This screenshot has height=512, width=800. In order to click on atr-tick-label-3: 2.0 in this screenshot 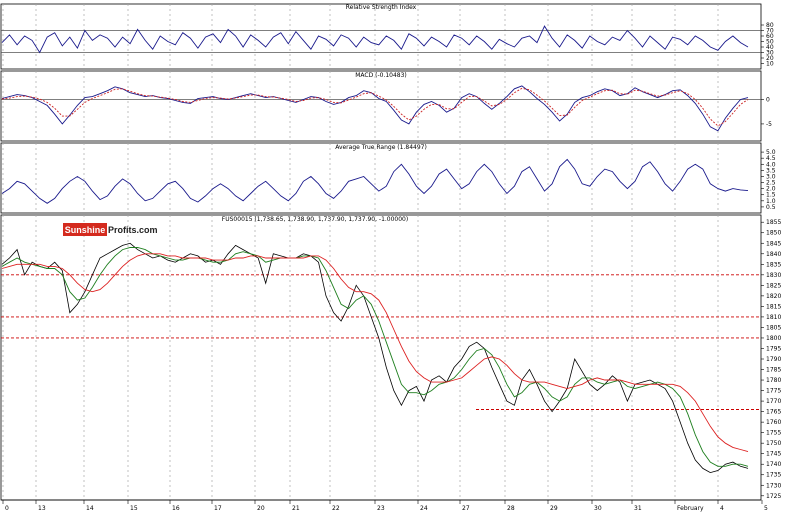, I will do `click(771, 189)`.